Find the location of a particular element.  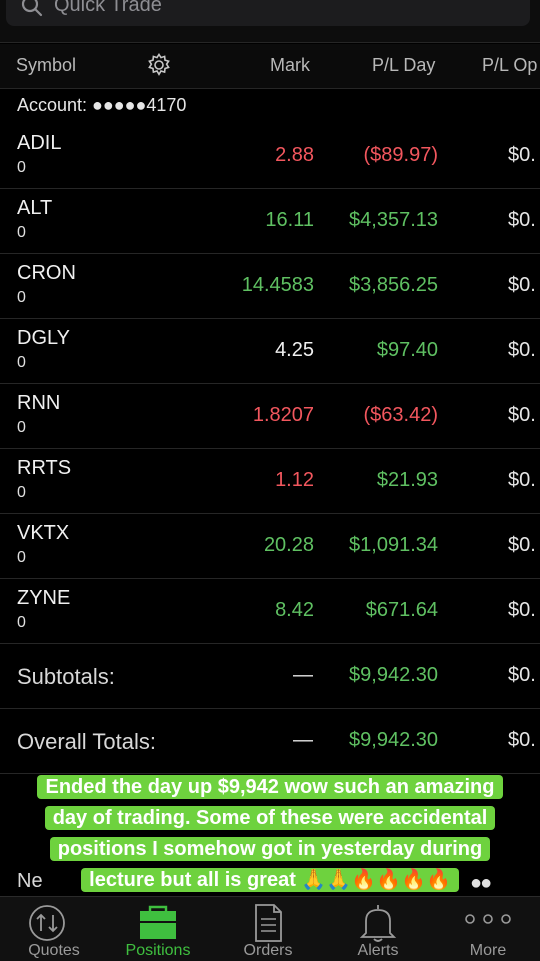

gear-icon is located at coordinates (159, 65).